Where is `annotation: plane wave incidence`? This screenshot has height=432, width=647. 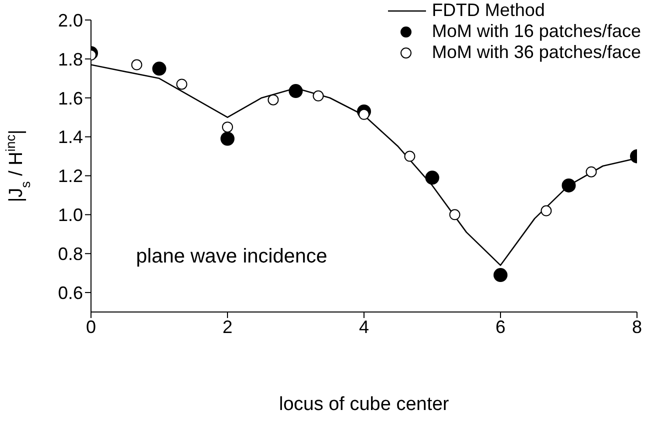 annotation: plane wave incidence is located at coordinates (232, 256).